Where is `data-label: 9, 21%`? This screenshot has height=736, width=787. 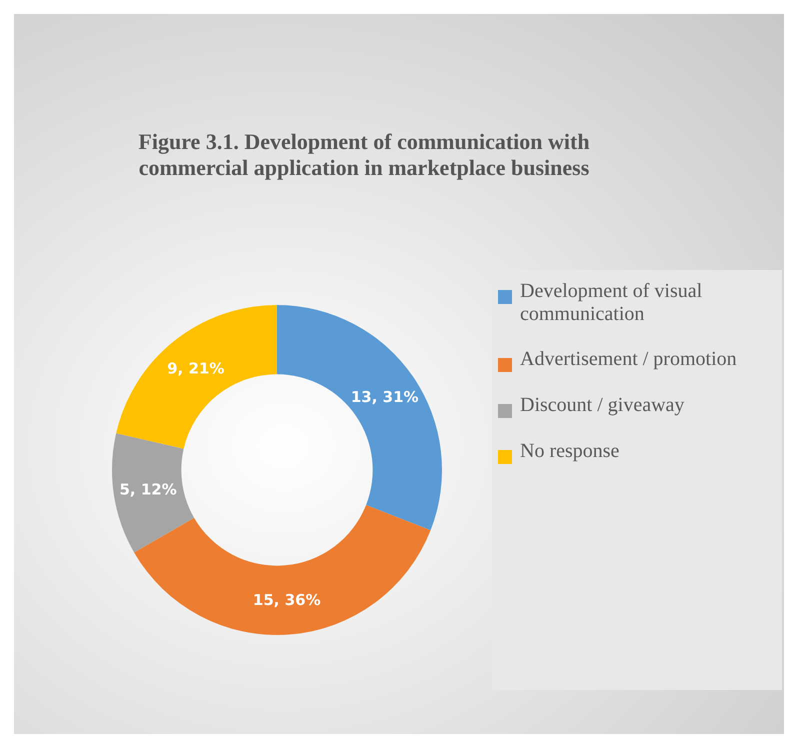 data-label: 9, 21% is located at coordinates (195, 368).